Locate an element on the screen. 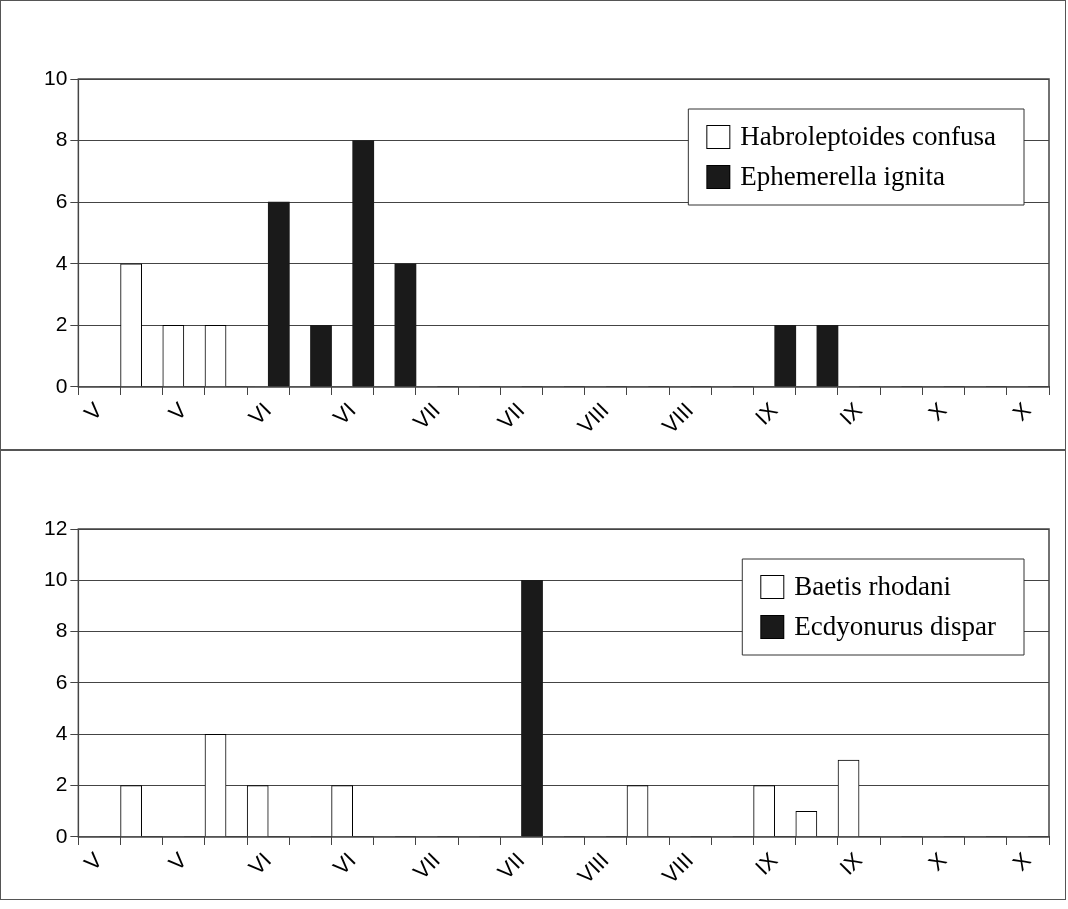  legend-label: Ephemerella ignita is located at coordinates (843, 176).